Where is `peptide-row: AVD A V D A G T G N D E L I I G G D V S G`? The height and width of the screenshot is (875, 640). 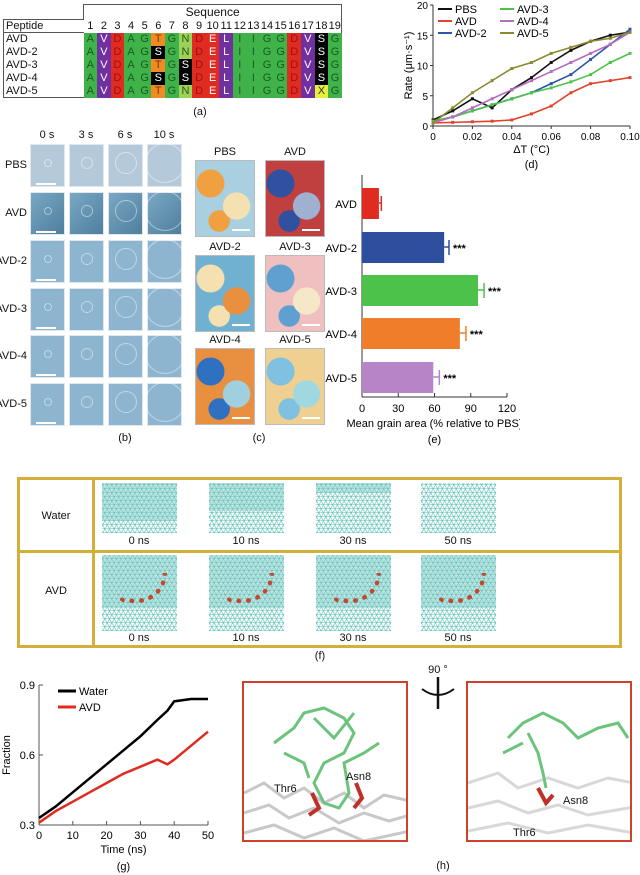 peptide-row: AVD A V D A G T G N D E L I I G G D V S G is located at coordinates (172, 39).